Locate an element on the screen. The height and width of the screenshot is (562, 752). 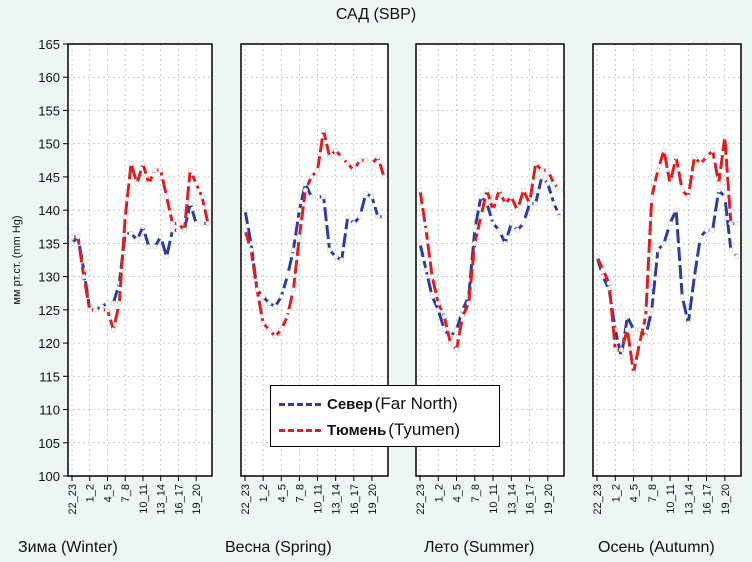
y-axis-label: мм рт.ст. (mm Hg) is located at coordinates (17, 259).